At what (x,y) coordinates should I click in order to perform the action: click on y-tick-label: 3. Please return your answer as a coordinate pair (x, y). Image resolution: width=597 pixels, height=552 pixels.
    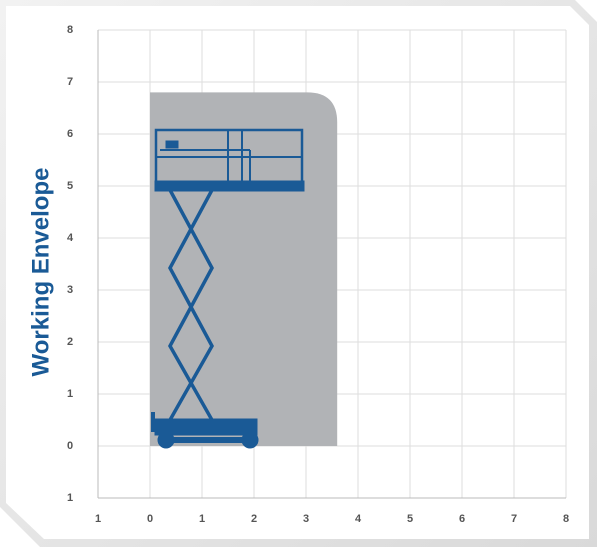
    Looking at the image, I should click on (70, 290).